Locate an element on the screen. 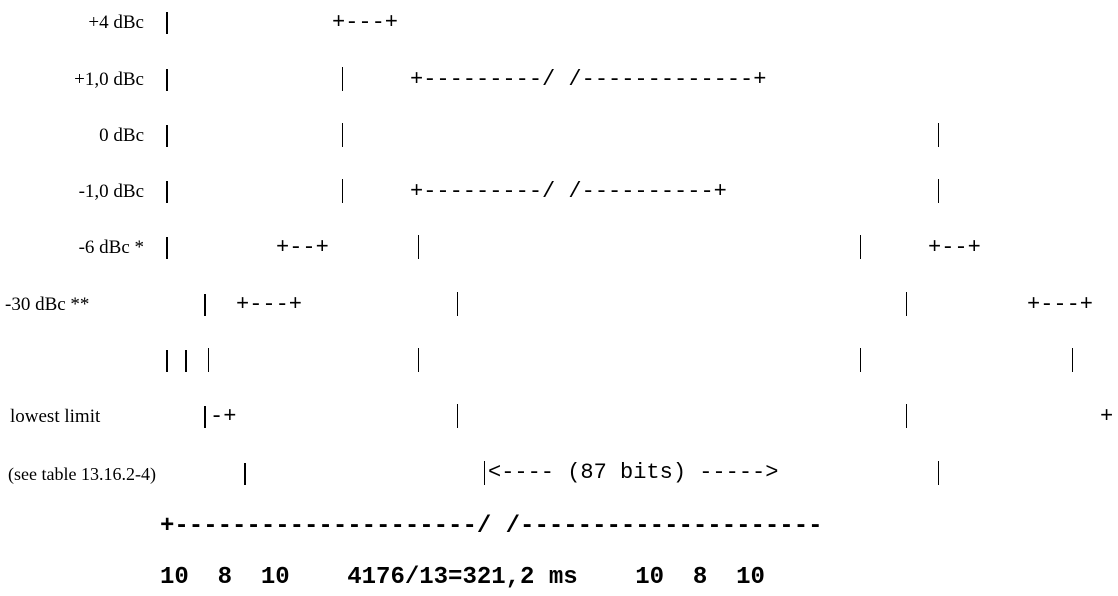  mask-edge-0-left is located at coordinates (342, 135).